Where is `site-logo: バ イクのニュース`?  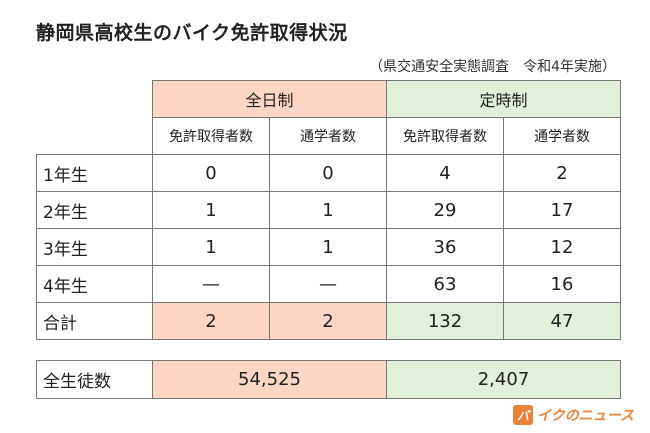 site-logo: バ イクのニュース is located at coordinates (573, 415).